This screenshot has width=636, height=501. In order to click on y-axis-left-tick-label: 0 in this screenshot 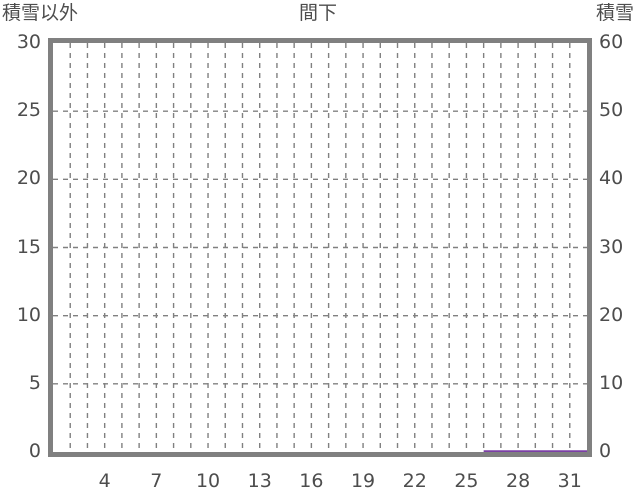, I will do `click(34, 451)`.